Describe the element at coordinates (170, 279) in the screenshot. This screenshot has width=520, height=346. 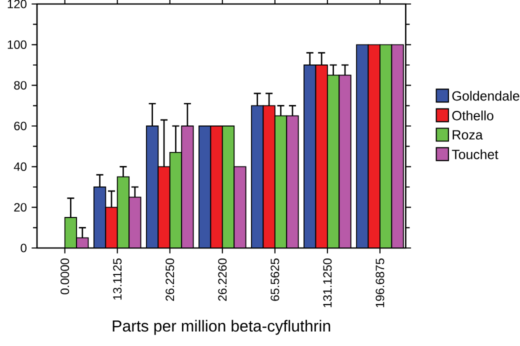
I see `x-tick-label: 26.2250` at that location.